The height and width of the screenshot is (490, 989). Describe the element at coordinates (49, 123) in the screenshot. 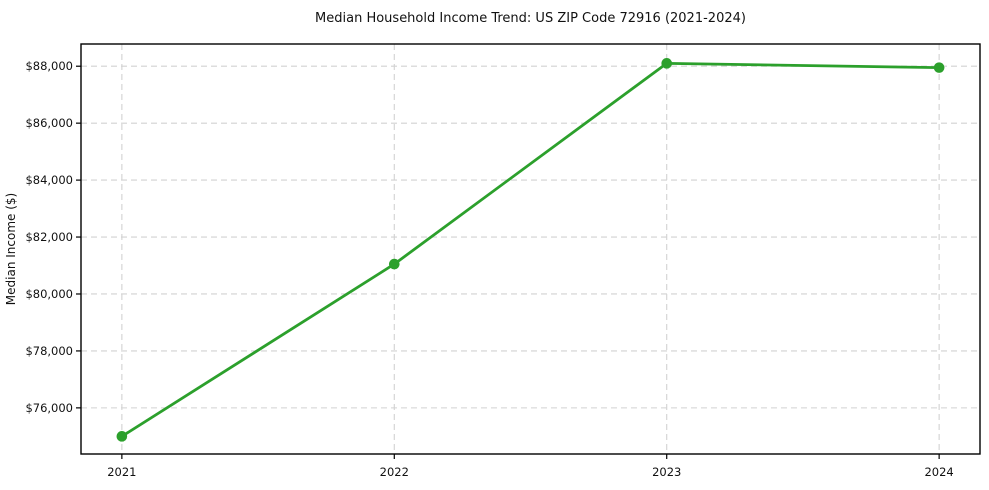

I see `y-tick-label: $86,000` at that location.